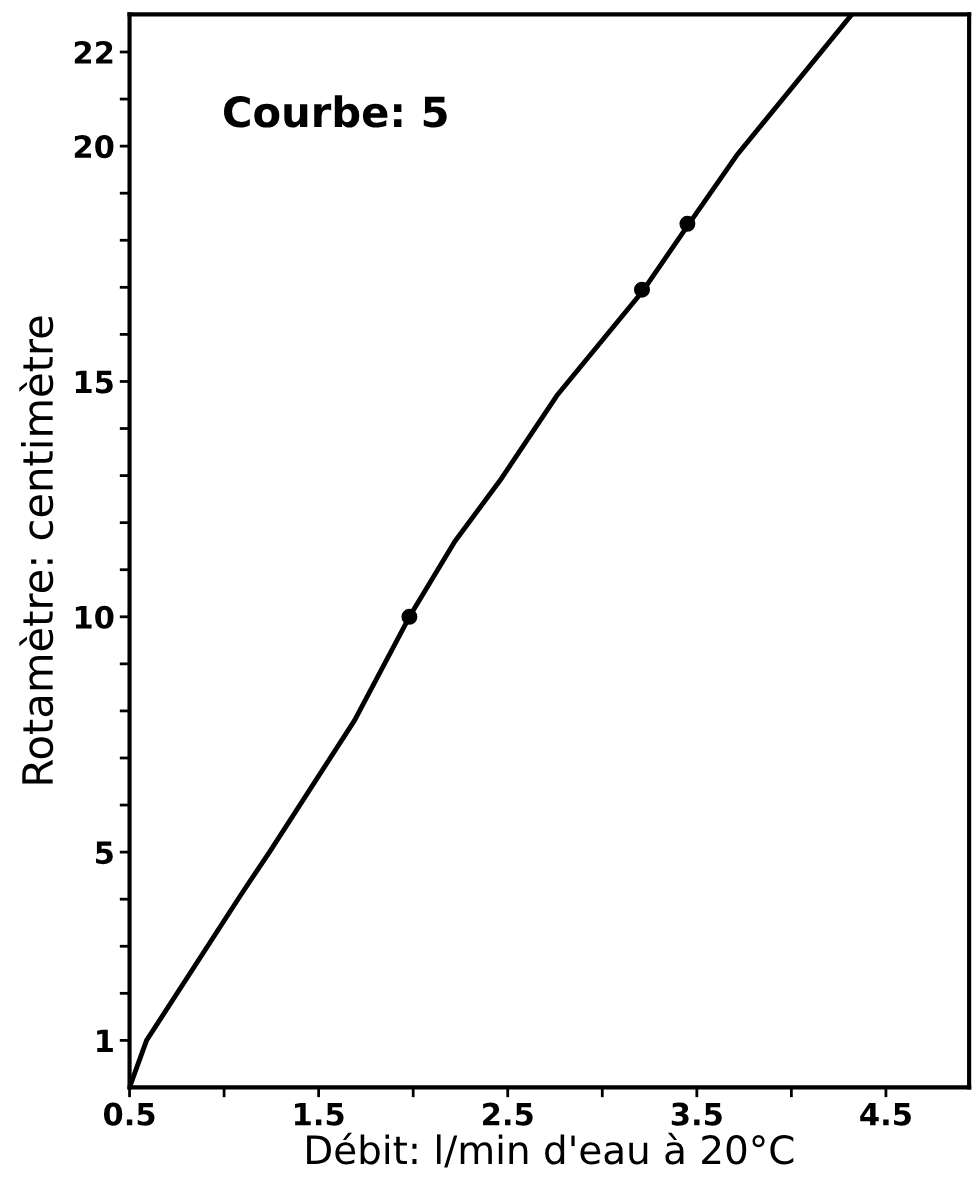 This screenshot has width=974, height=1195. Describe the element at coordinates (94, 382) in the screenshot. I see `y-tick-label: 15` at that location.